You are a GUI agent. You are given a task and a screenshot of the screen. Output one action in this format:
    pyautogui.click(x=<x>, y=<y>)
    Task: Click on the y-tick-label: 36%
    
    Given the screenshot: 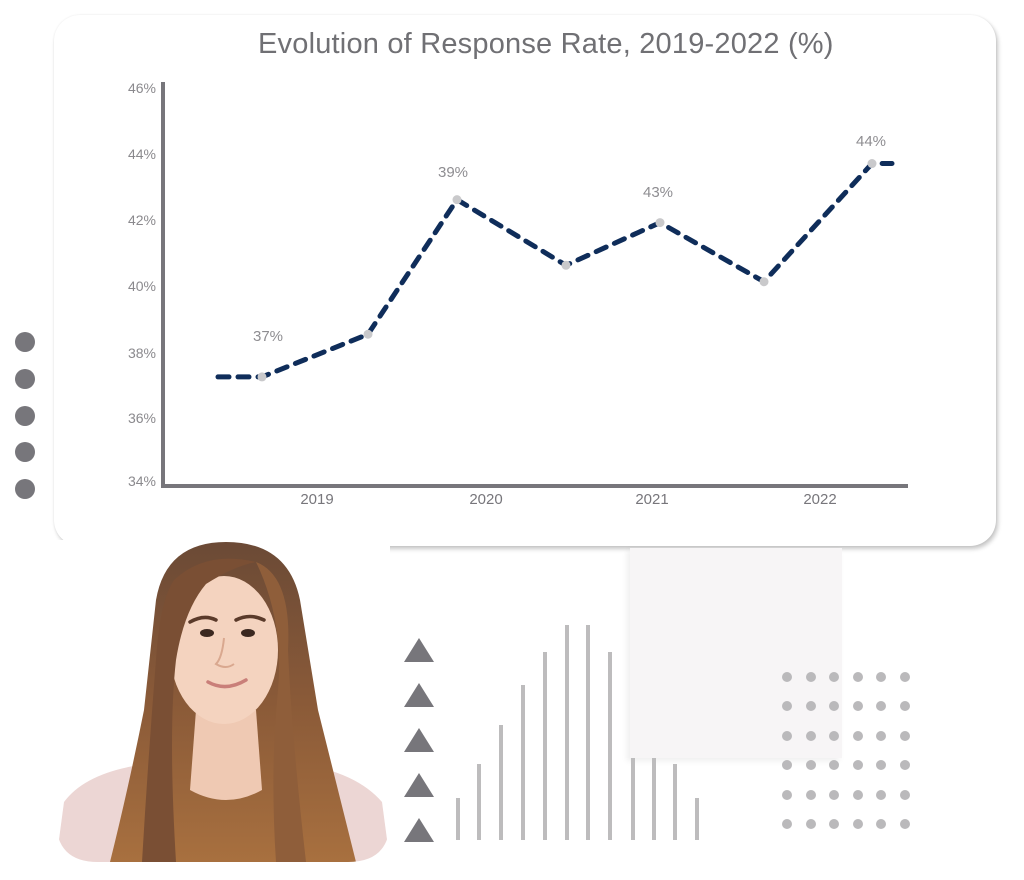 What is the action you would take?
    pyautogui.click(x=141, y=418)
    